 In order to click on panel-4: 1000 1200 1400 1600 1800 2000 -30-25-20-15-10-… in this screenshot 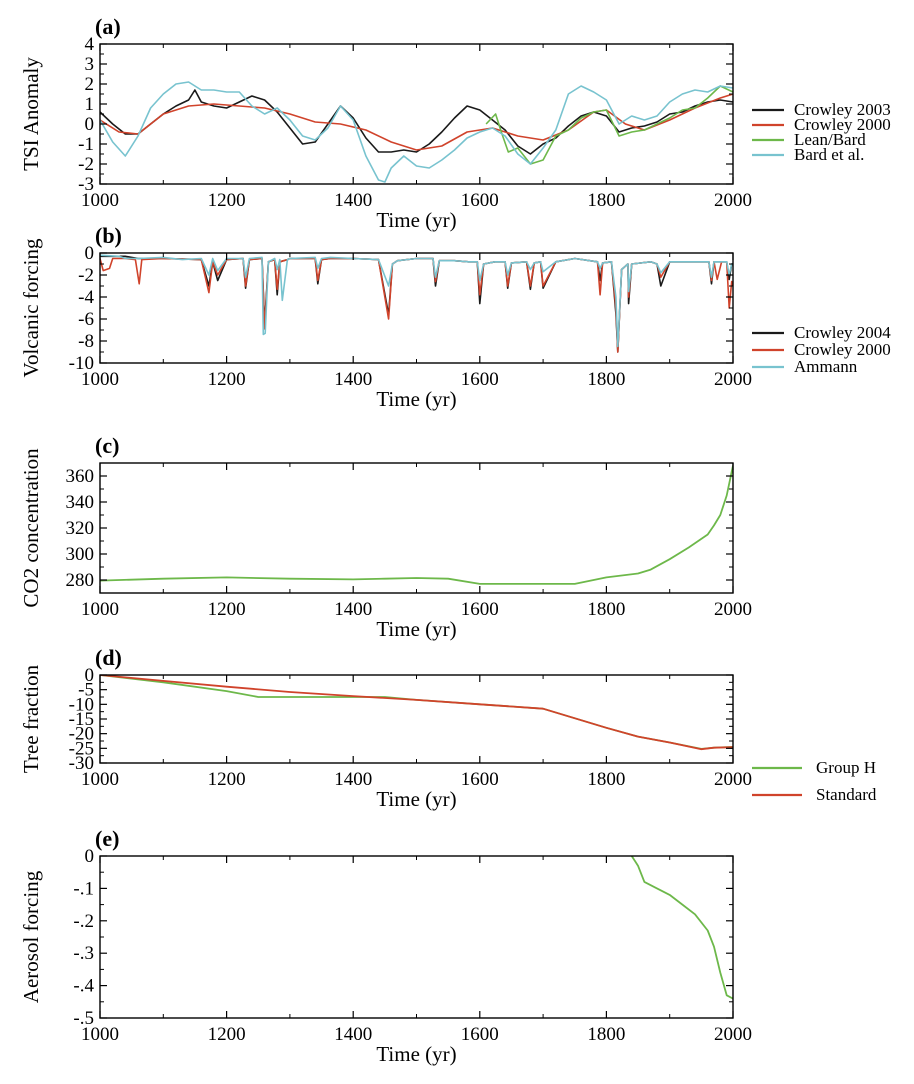, I will do `click(448, 728)`.